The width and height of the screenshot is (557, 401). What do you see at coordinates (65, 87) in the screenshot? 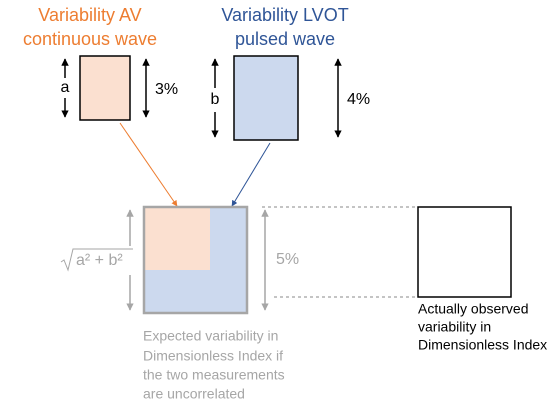
I see `av-side-label: a` at bounding box center [65, 87].